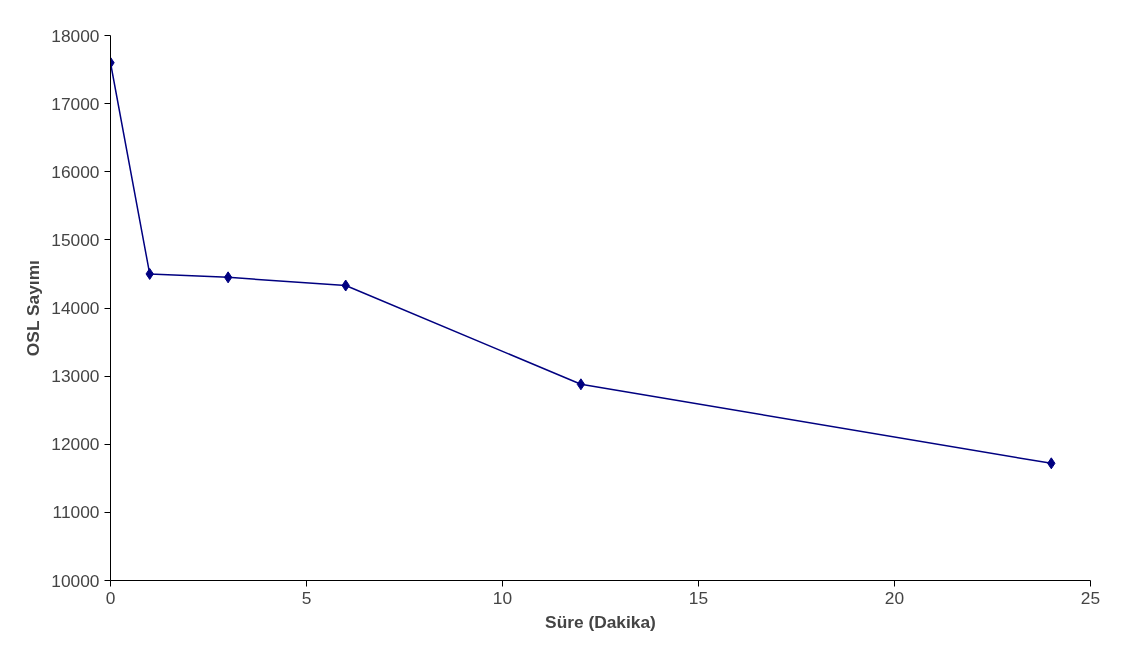 This screenshot has width=1125, height=667. Describe the element at coordinates (75, 171) in the screenshot. I see `y-tick-label: 16000` at that location.